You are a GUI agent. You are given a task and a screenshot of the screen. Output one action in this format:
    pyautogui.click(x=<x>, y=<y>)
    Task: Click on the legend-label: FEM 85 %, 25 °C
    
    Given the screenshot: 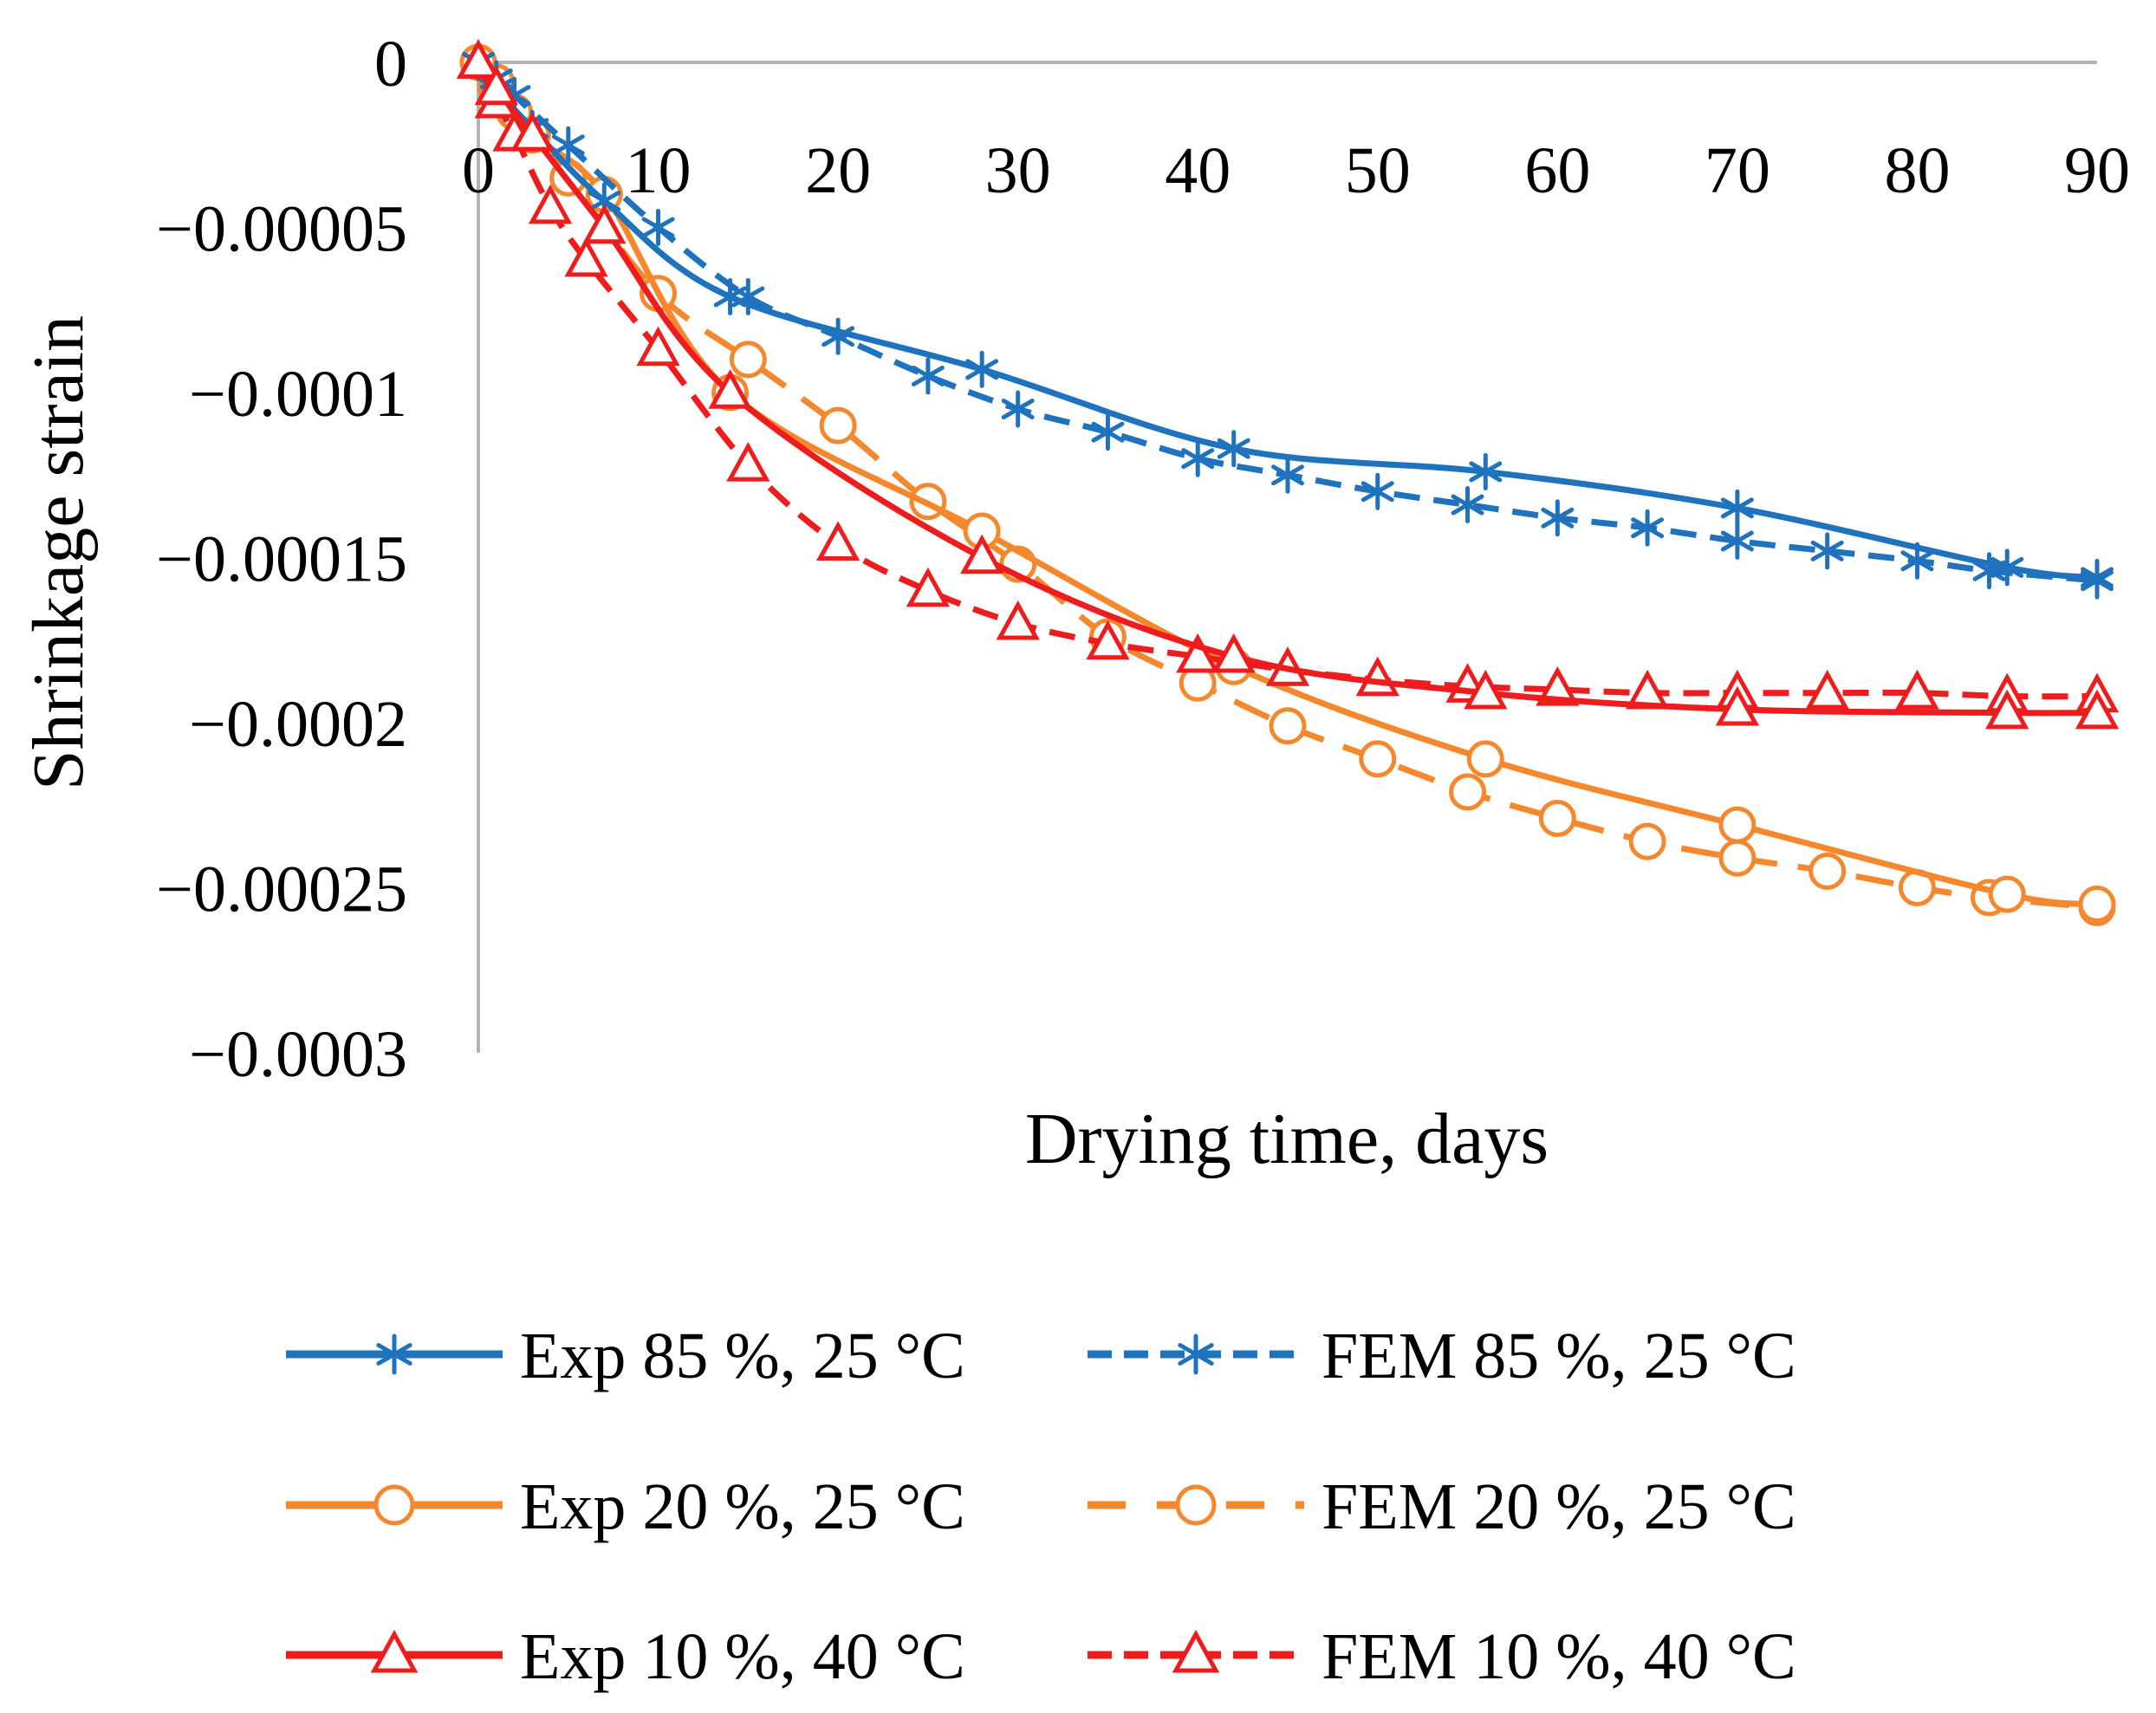 What is the action you would take?
    pyautogui.click(x=1559, y=1356)
    